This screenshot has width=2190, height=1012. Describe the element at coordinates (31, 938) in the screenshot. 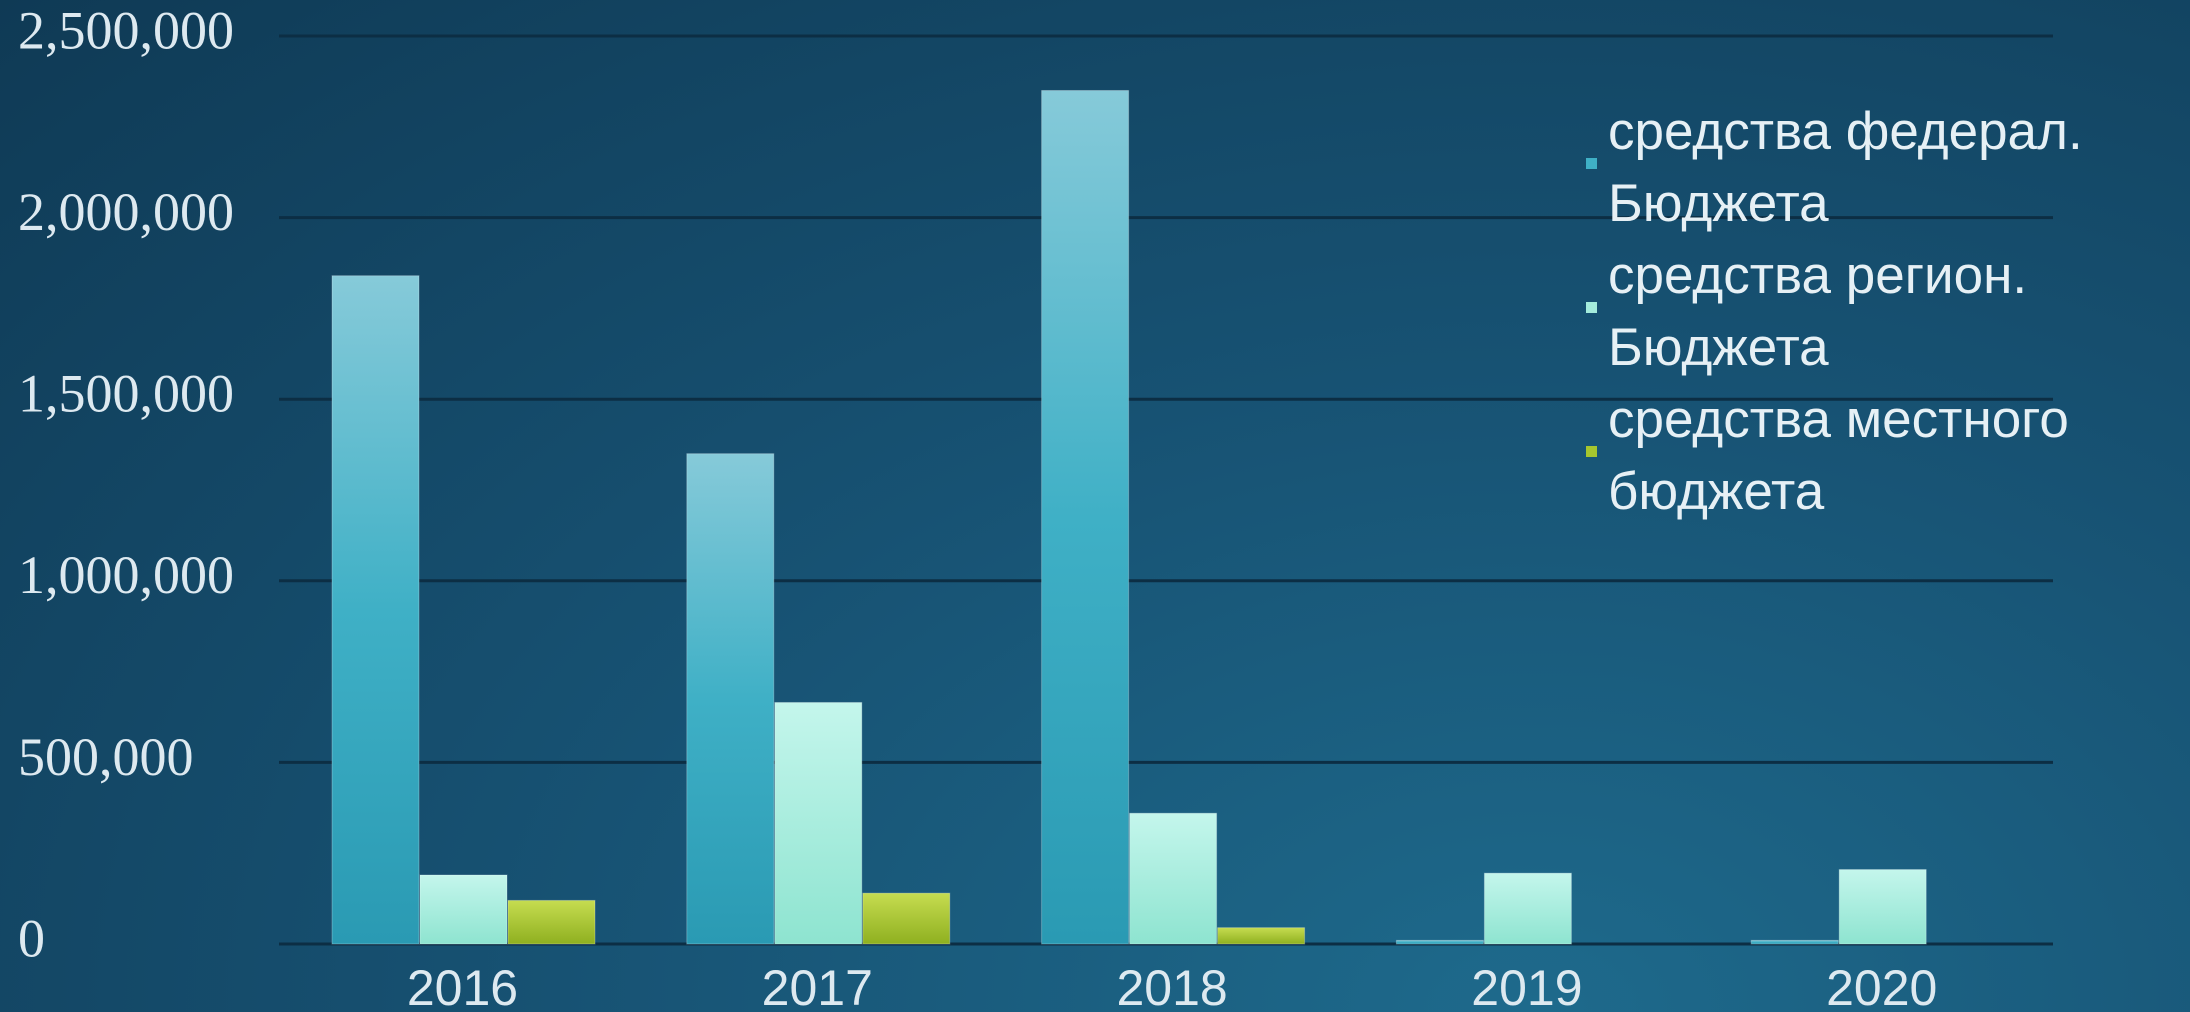

I see `y-tick-label: 0` at that location.